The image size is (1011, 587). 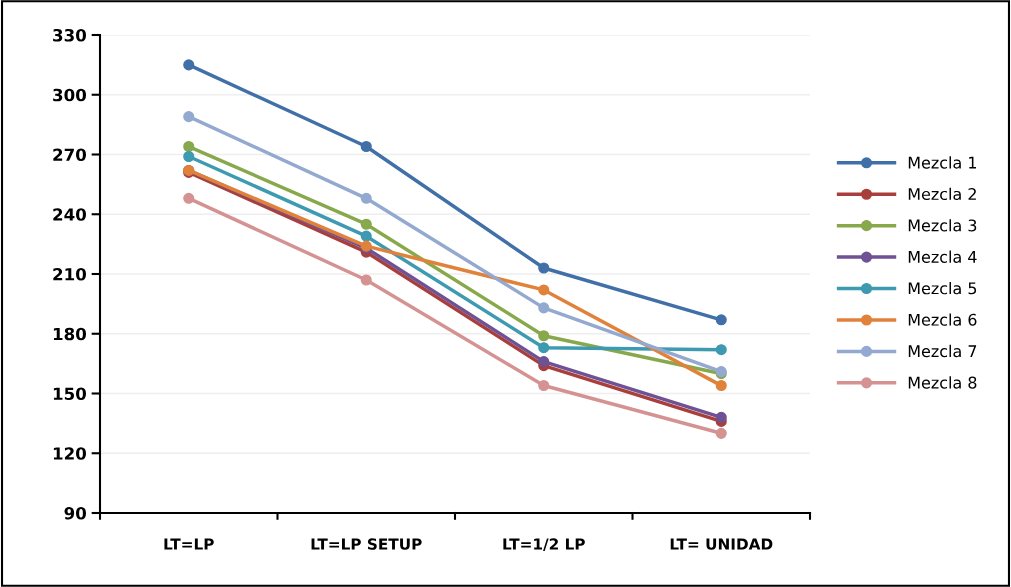 I want to click on y-tick-label: 270, so click(x=70, y=155).